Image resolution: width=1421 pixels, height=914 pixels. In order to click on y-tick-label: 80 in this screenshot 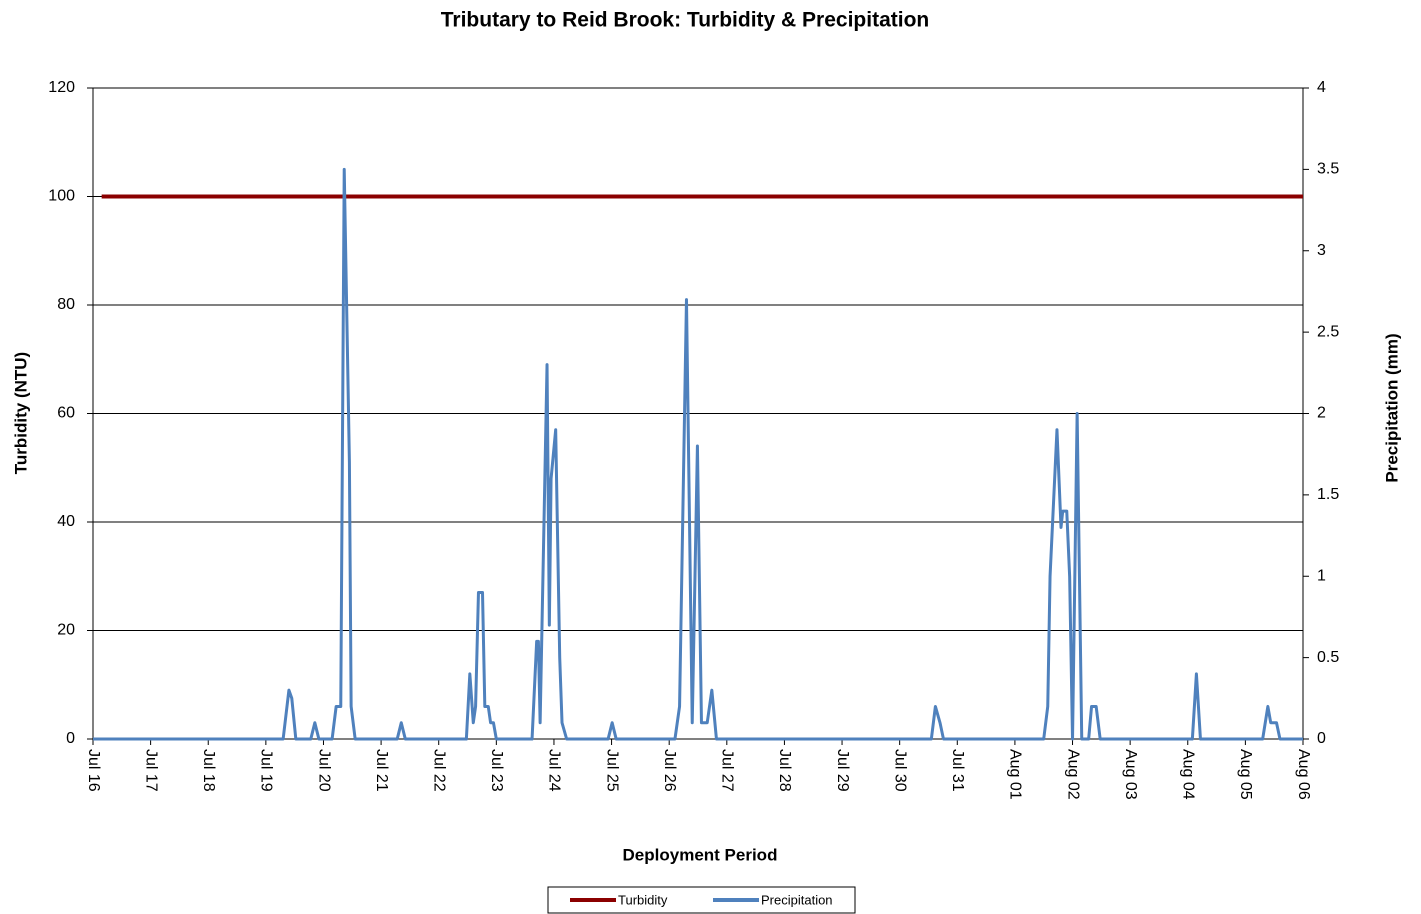, I will do `click(66, 304)`.